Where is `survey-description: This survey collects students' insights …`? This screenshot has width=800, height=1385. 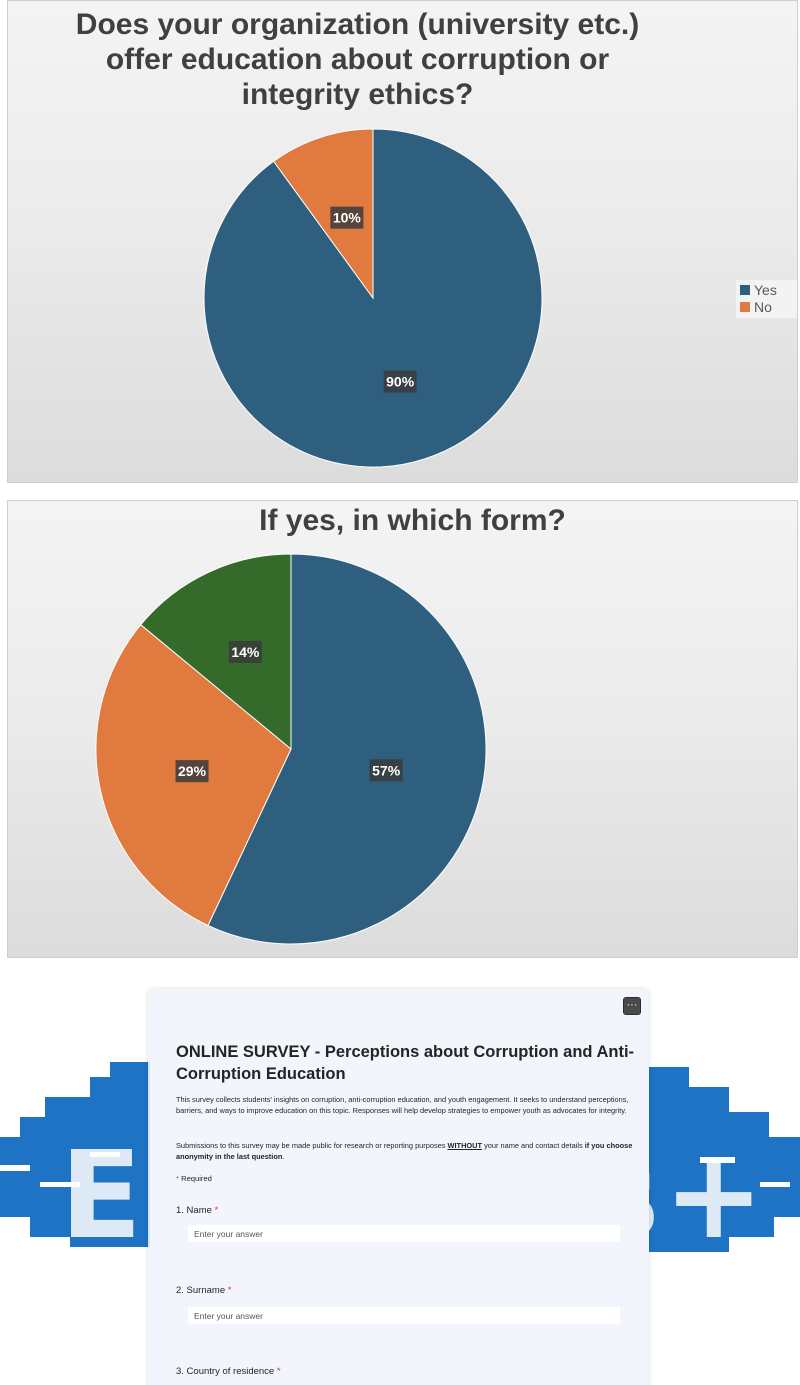 survey-description: This survey collects students' insights … is located at coordinates (402, 1105).